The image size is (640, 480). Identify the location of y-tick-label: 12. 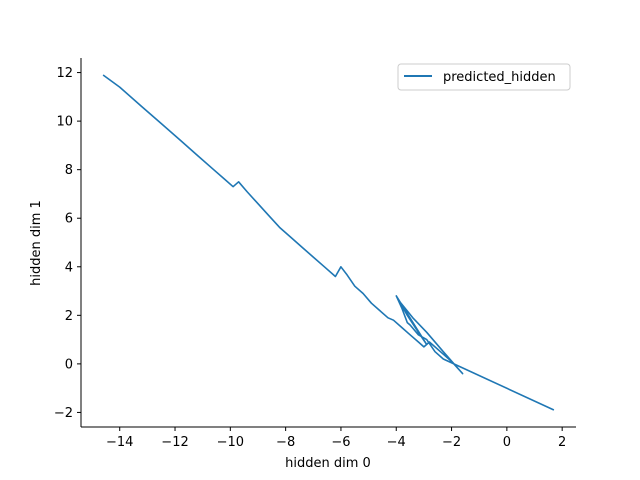
(64, 73).